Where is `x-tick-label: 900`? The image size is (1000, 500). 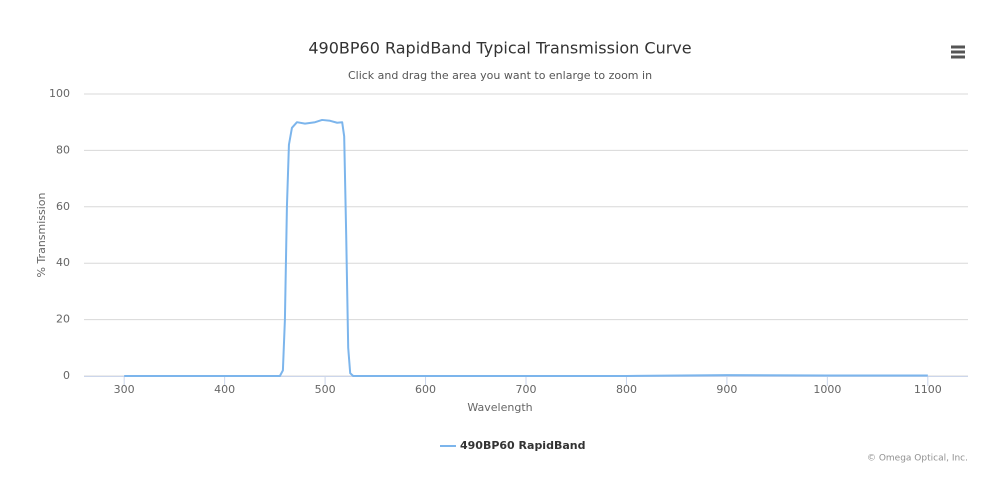
x-tick-label: 900 is located at coordinates (726, 389).